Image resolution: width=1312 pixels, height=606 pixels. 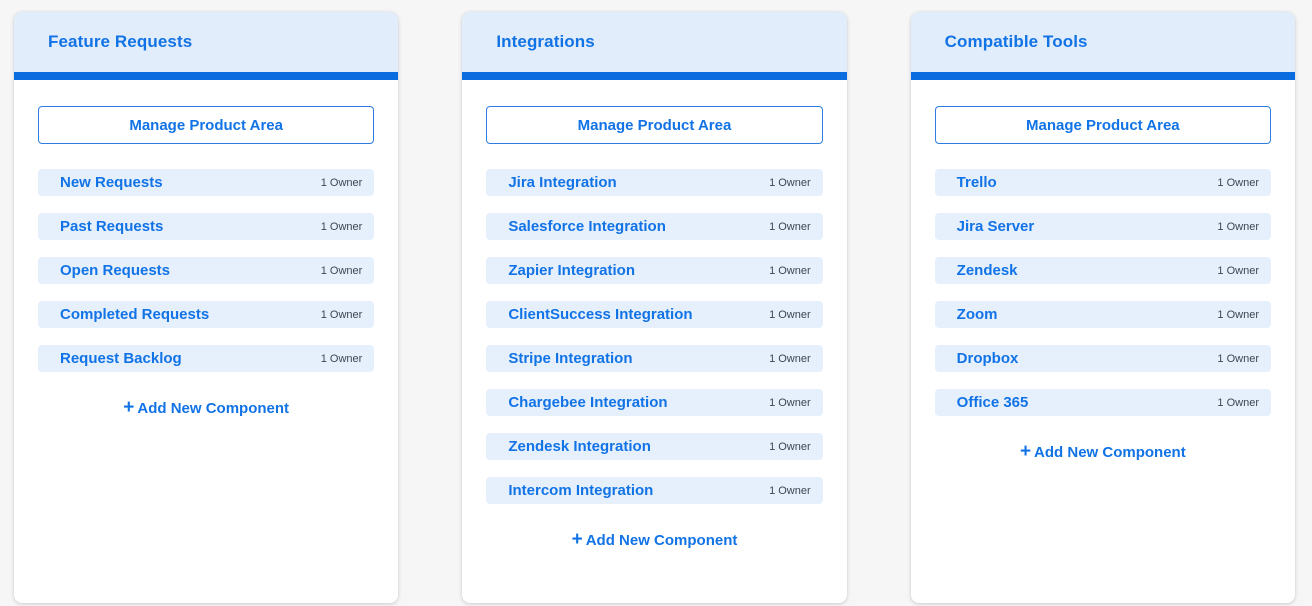 I want to click on component-label: Zoom, so click(x=977, y=314).